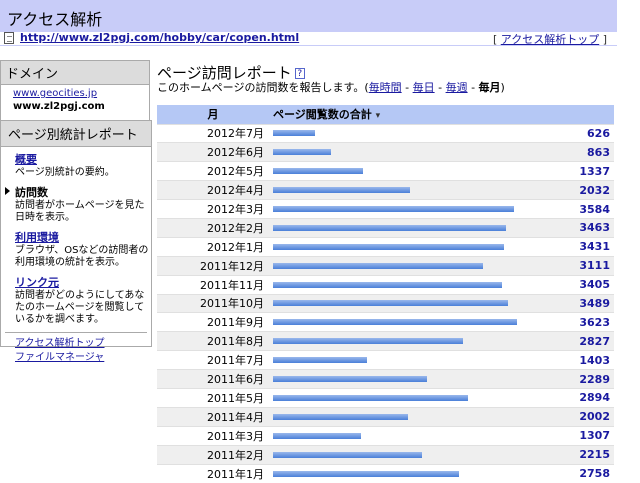  I want to click on table-row: 2011年11月 3405, so click(385, 284).